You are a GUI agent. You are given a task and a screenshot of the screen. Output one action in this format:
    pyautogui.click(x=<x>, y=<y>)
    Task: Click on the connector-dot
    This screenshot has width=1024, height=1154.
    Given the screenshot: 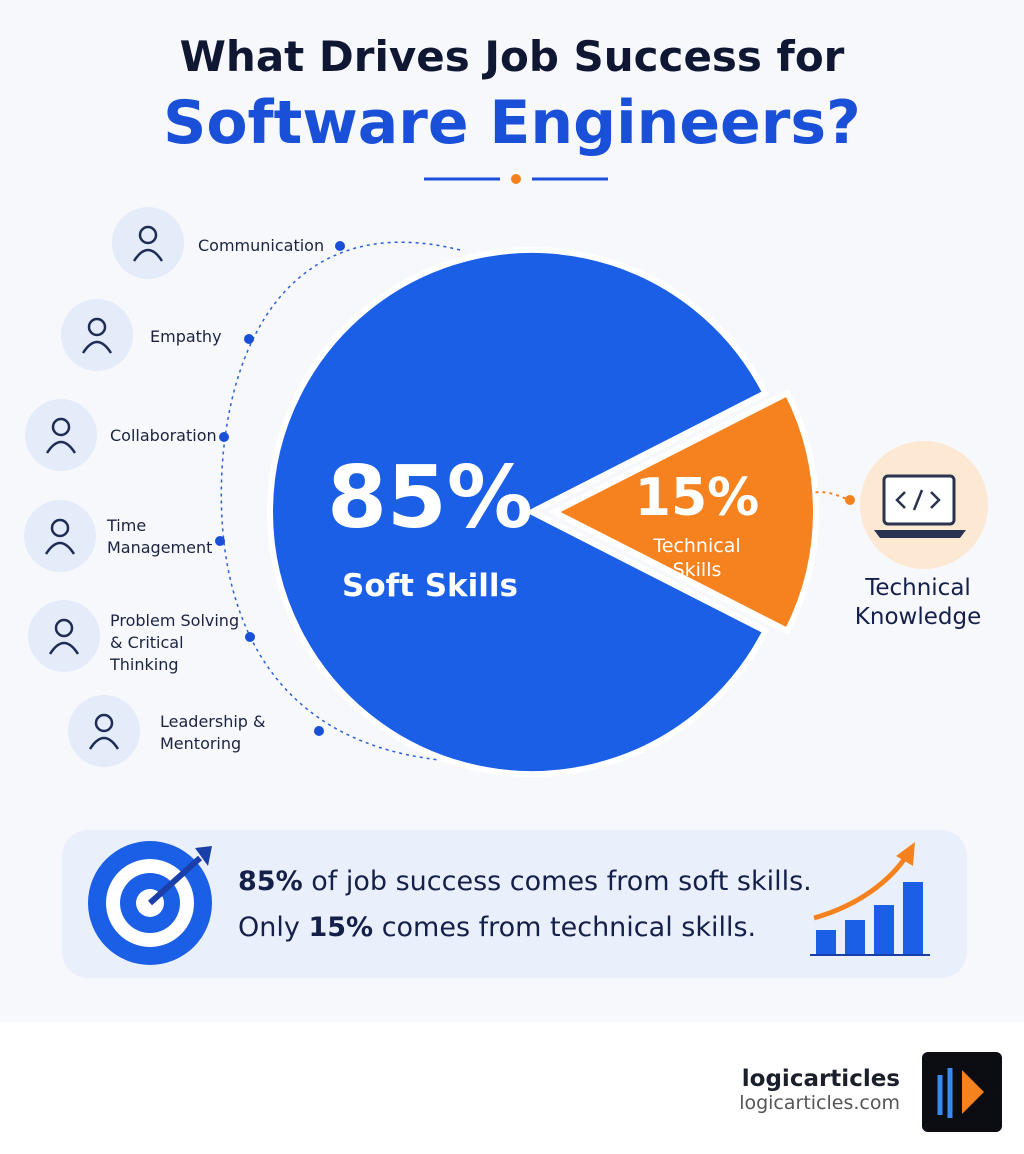 What is the action you would take?
    pyautogui.click(x=850, y=500)
    